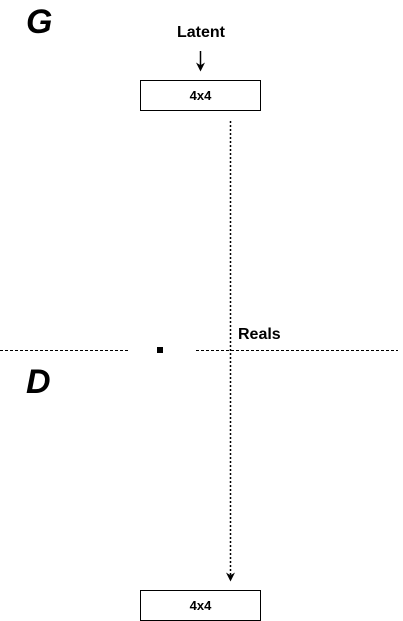 The width and height of the screenshot is (403, 621). Describe the element at coordinates (143, 57) in the screenshot. I see `generator-section: G Latent 4x4` at that location.